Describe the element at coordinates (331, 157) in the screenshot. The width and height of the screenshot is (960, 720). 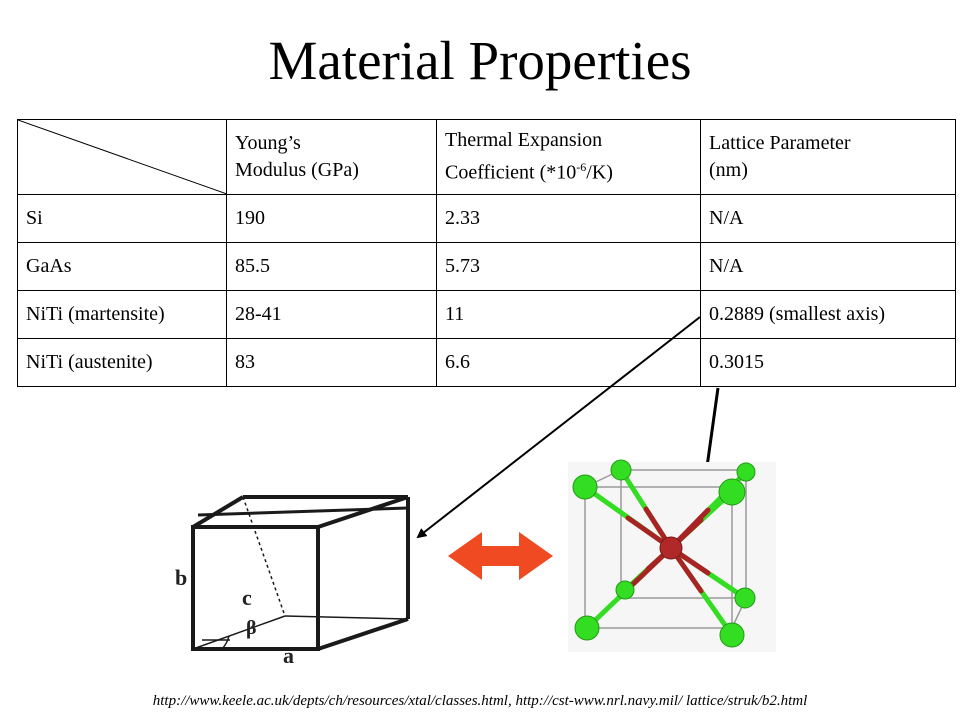
I see `header-youngs-modulus: Young’s Modulus (GPa)` at that location.